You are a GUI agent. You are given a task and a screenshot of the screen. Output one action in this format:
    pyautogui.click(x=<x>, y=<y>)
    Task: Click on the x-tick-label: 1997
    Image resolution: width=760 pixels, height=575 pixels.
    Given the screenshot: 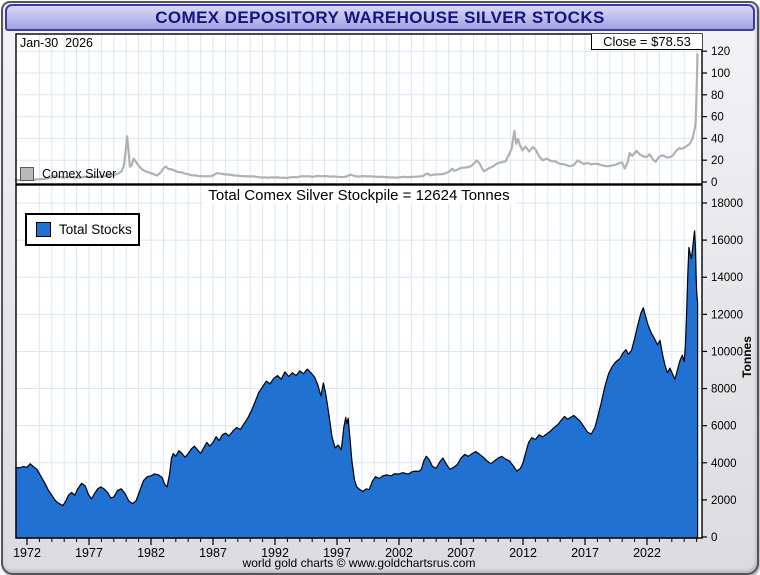 What is the action you would take?
    pyautogui.click(x=337, y=553)
    